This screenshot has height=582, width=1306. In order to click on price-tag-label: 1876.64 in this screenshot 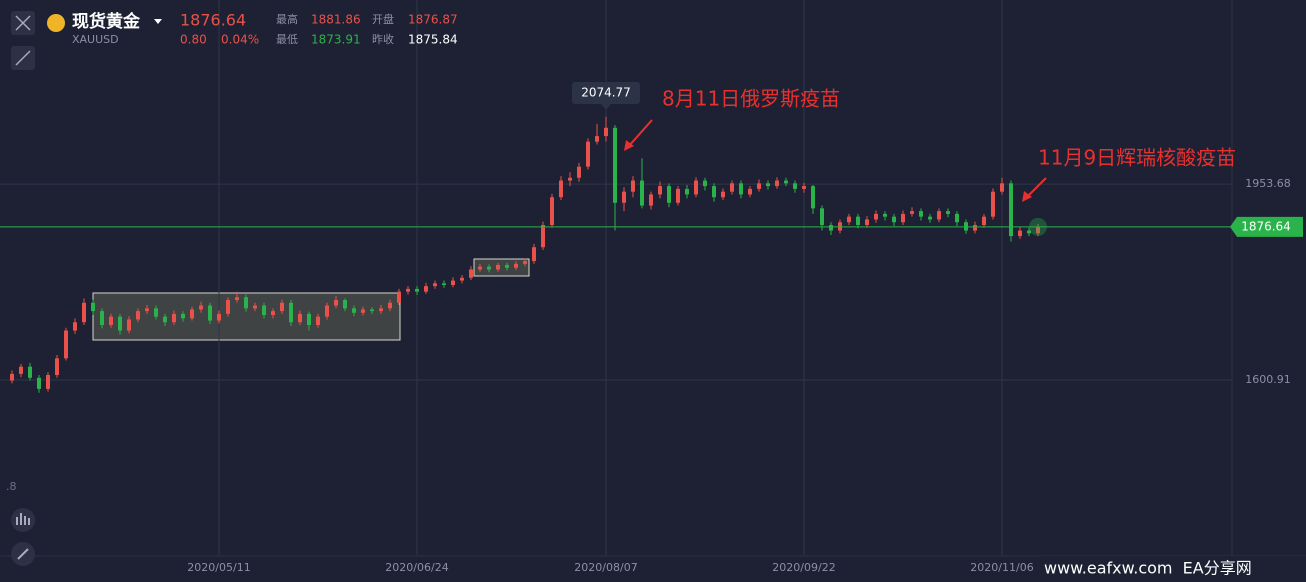, I will do `click(1266, 226)`.